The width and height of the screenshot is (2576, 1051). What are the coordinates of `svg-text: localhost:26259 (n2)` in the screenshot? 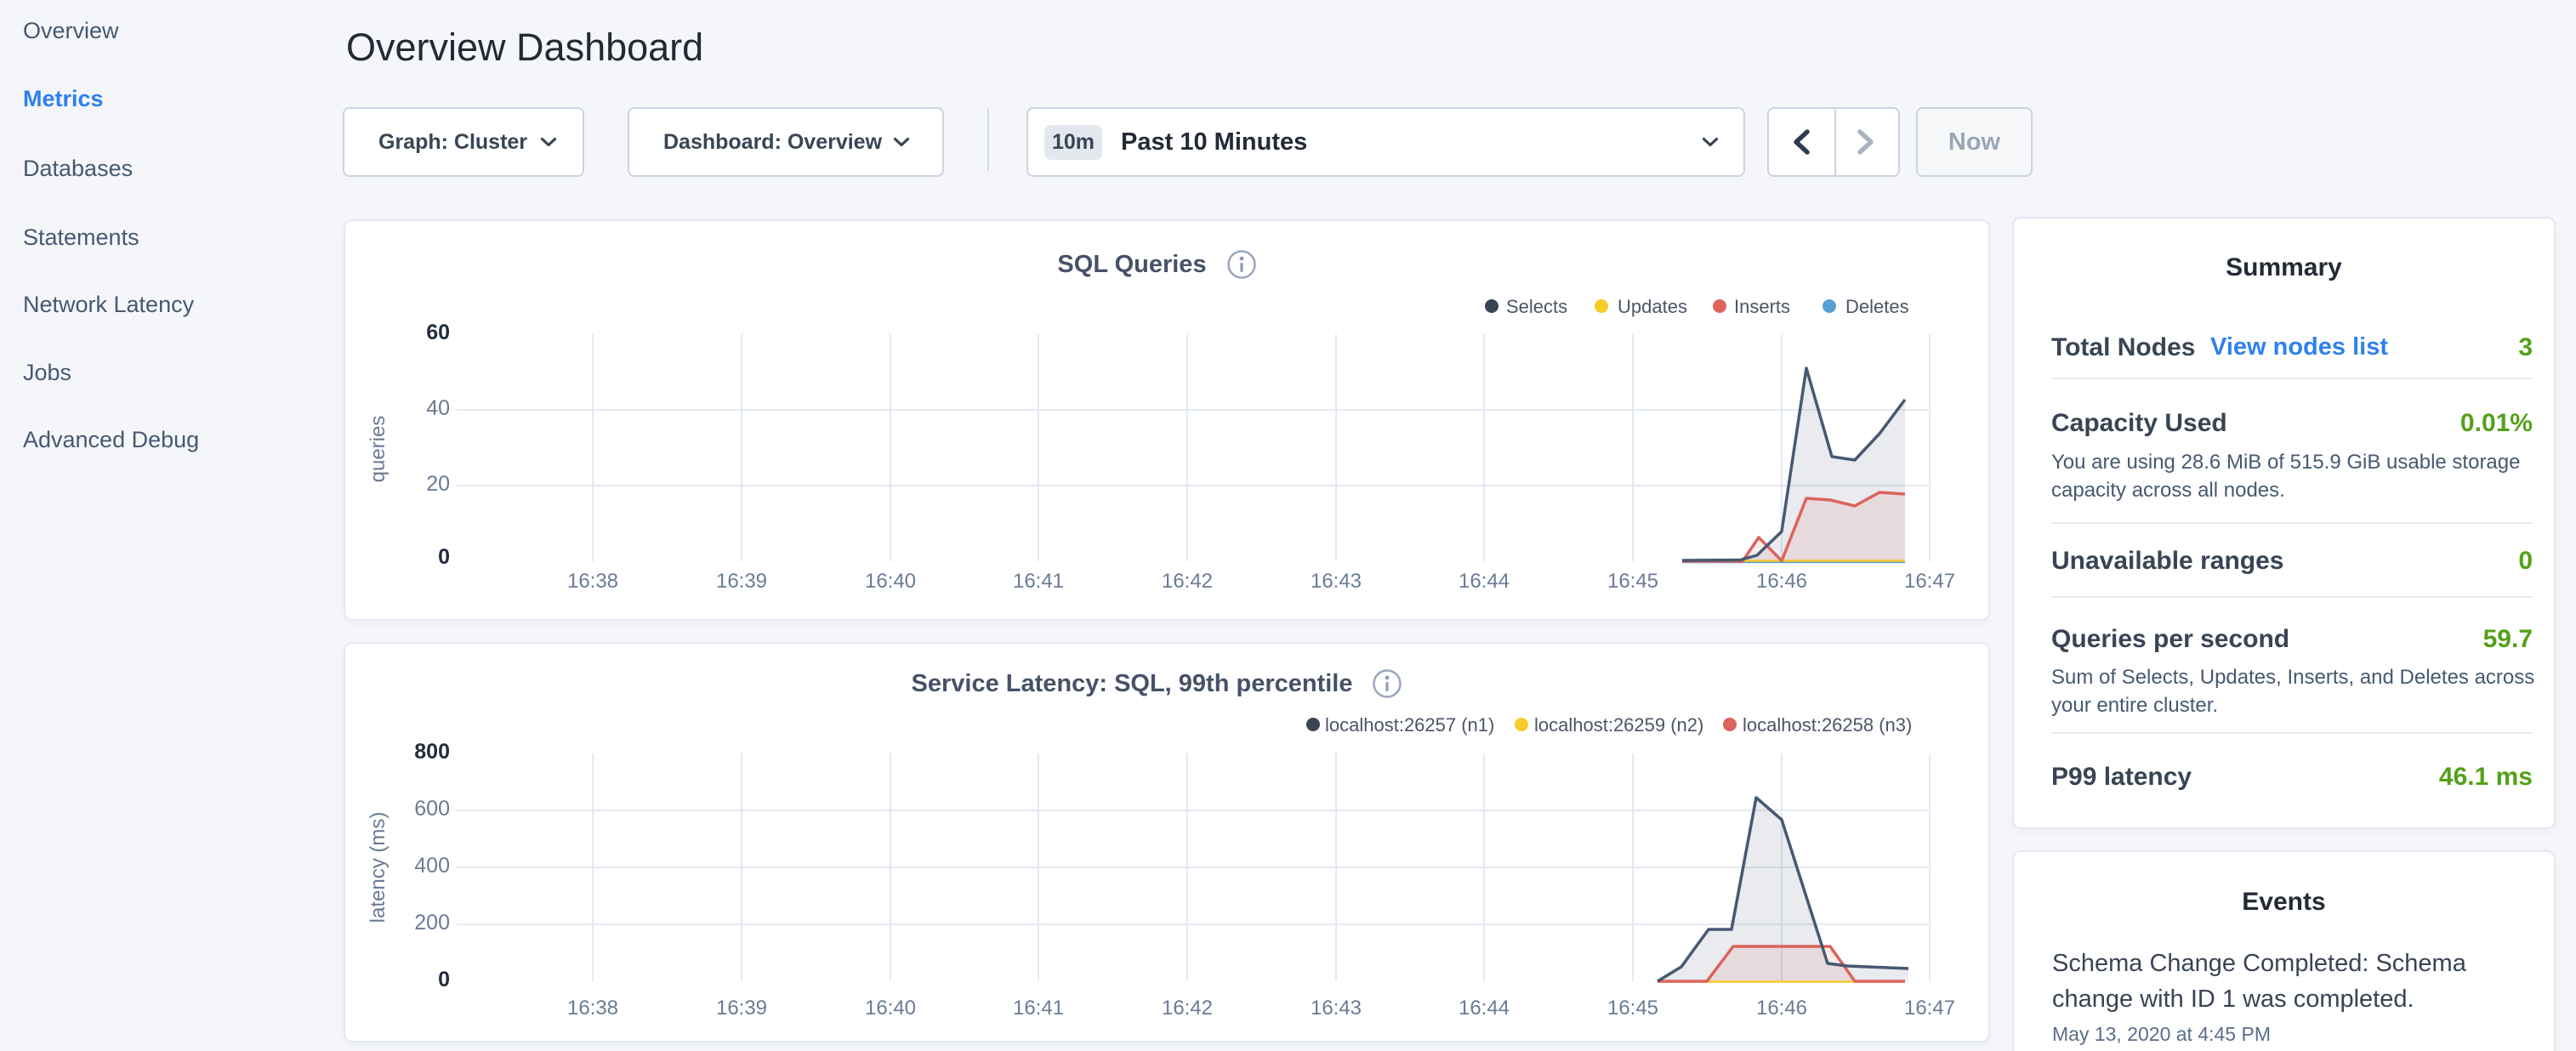 It's located at (1618, 725).